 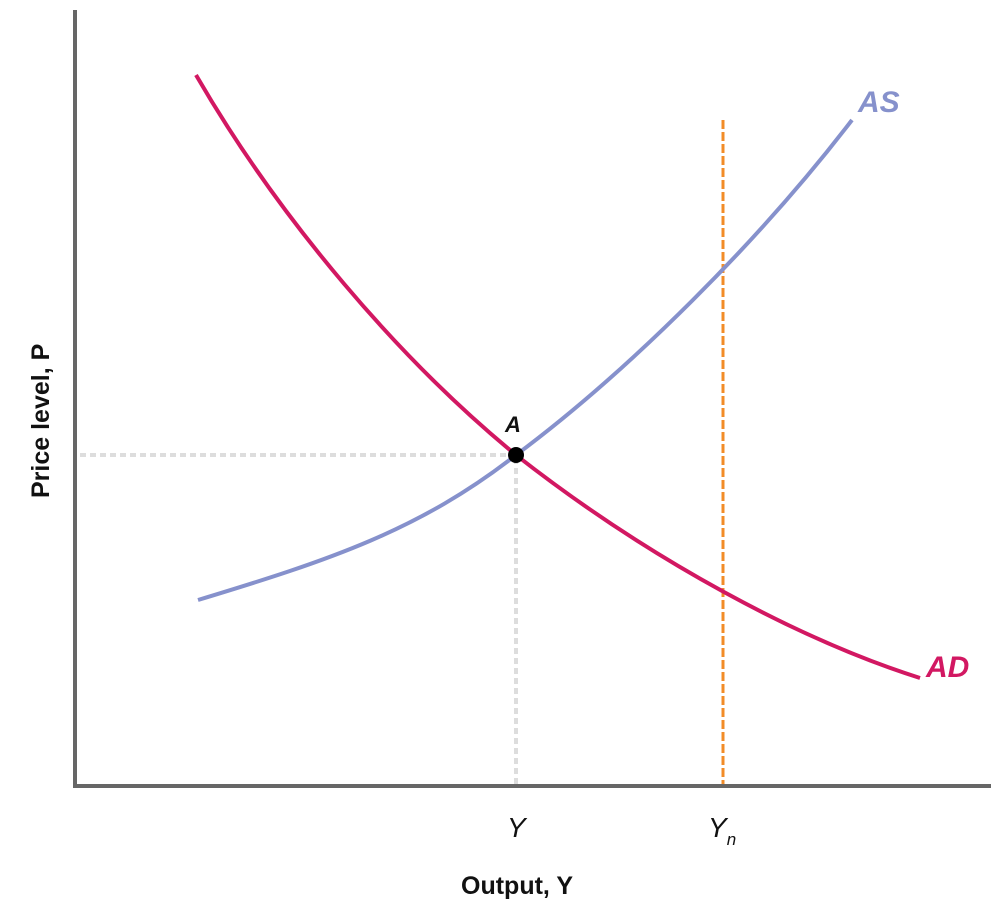 I want to click on tick-label-yn: Yn, so click(x=722, y=830).